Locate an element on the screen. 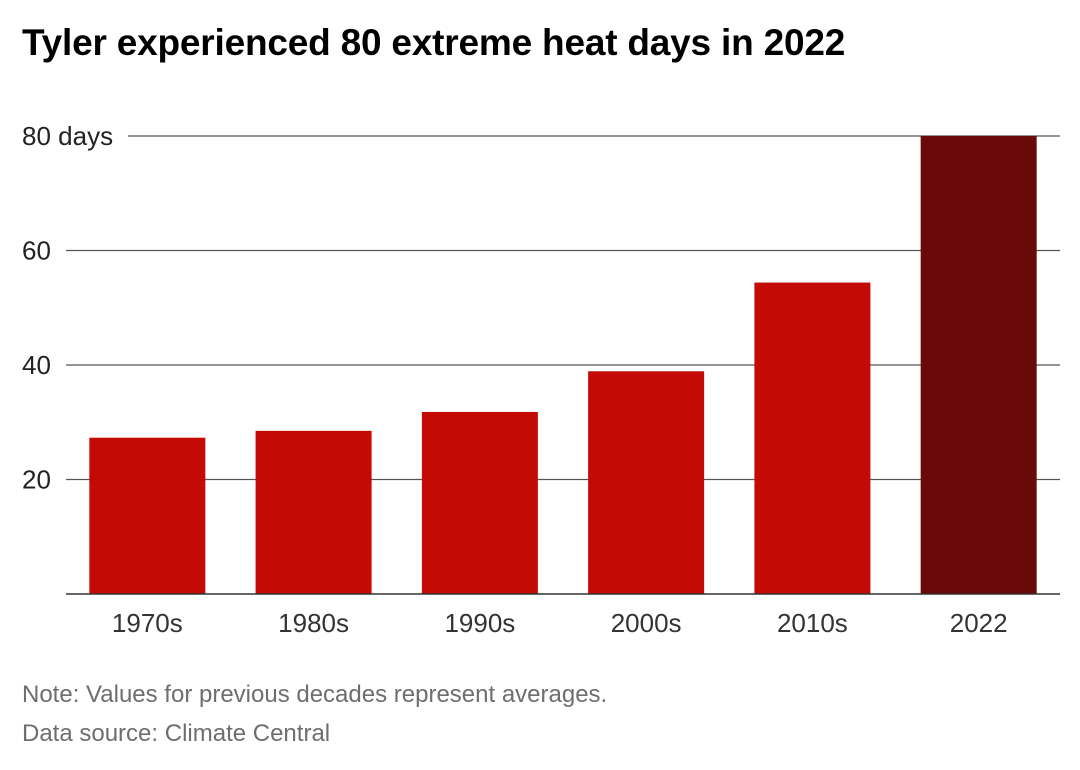  bar-1980s is located at coordinates (313, 512).